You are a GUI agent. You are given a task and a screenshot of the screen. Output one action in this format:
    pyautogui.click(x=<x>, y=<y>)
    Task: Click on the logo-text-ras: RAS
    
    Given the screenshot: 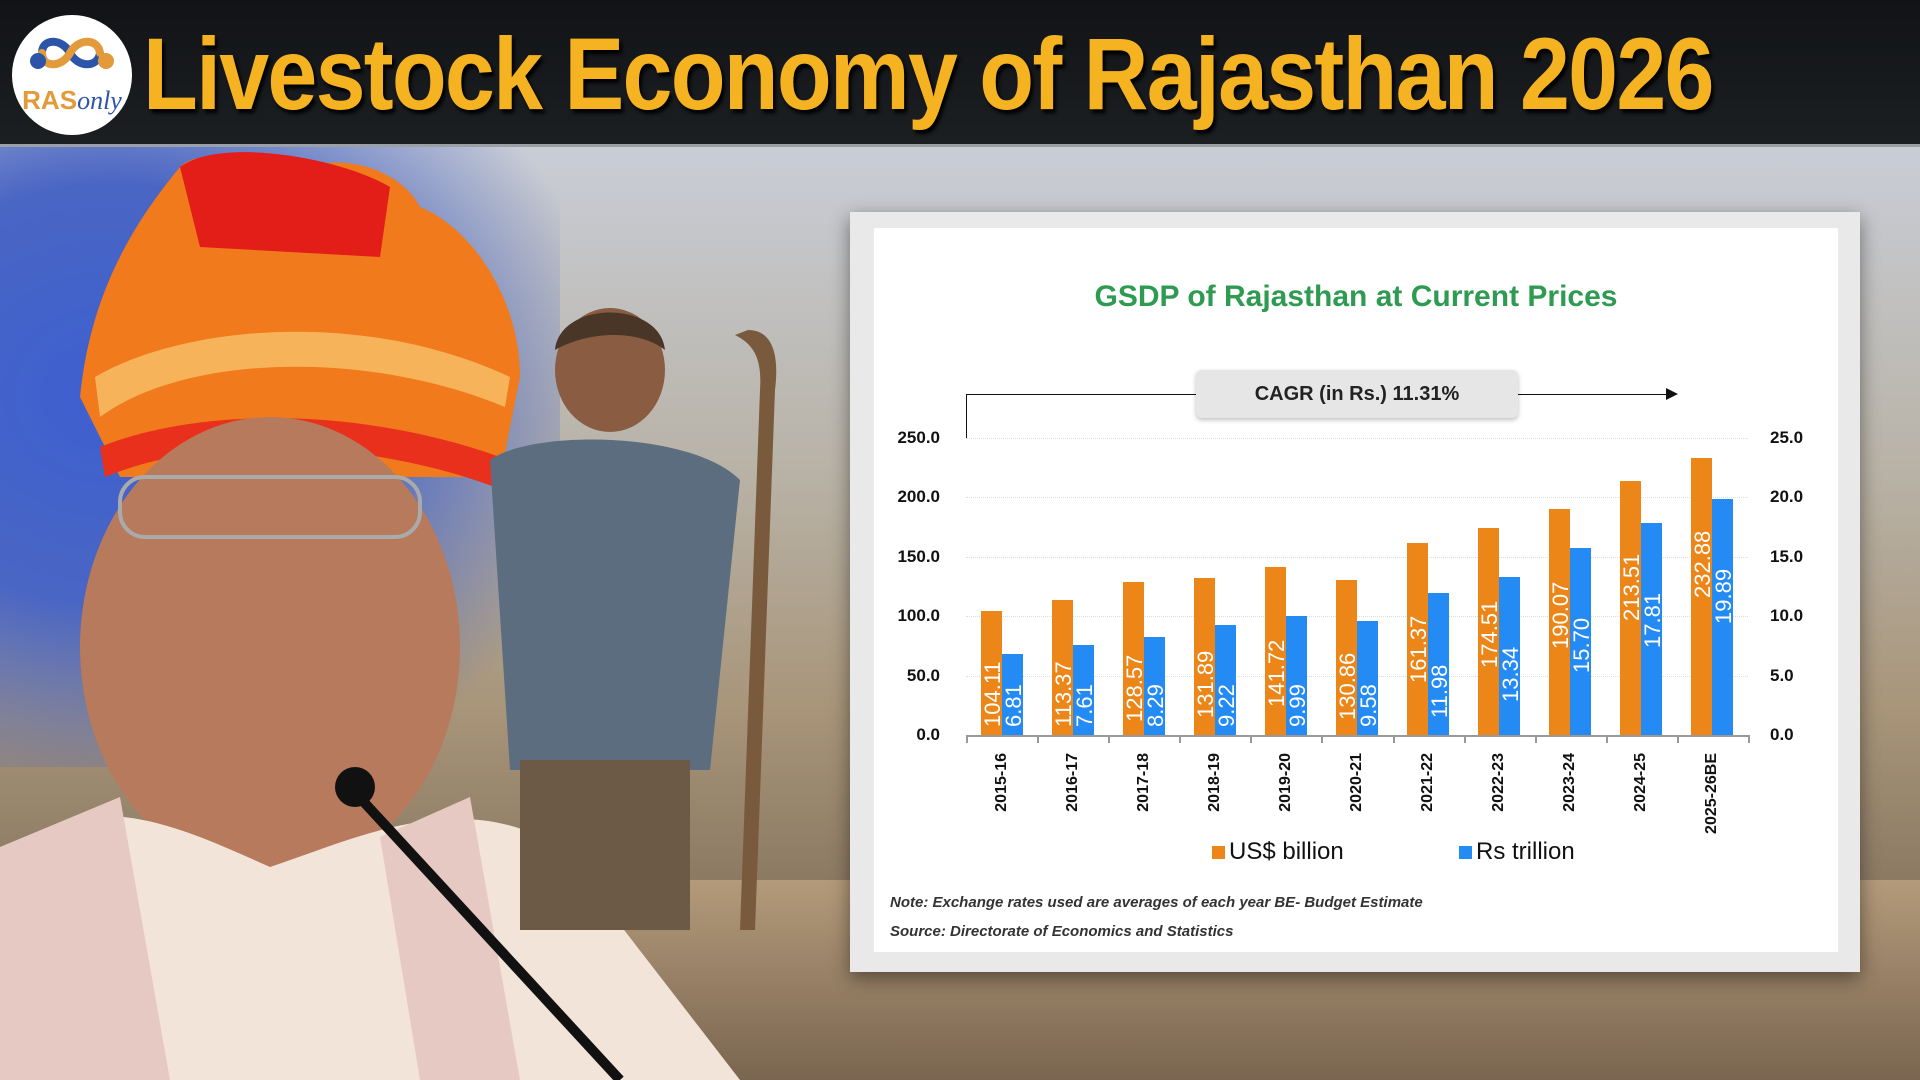 What is the action you would take?
    pyautogui.click(x=50, y=100)
    